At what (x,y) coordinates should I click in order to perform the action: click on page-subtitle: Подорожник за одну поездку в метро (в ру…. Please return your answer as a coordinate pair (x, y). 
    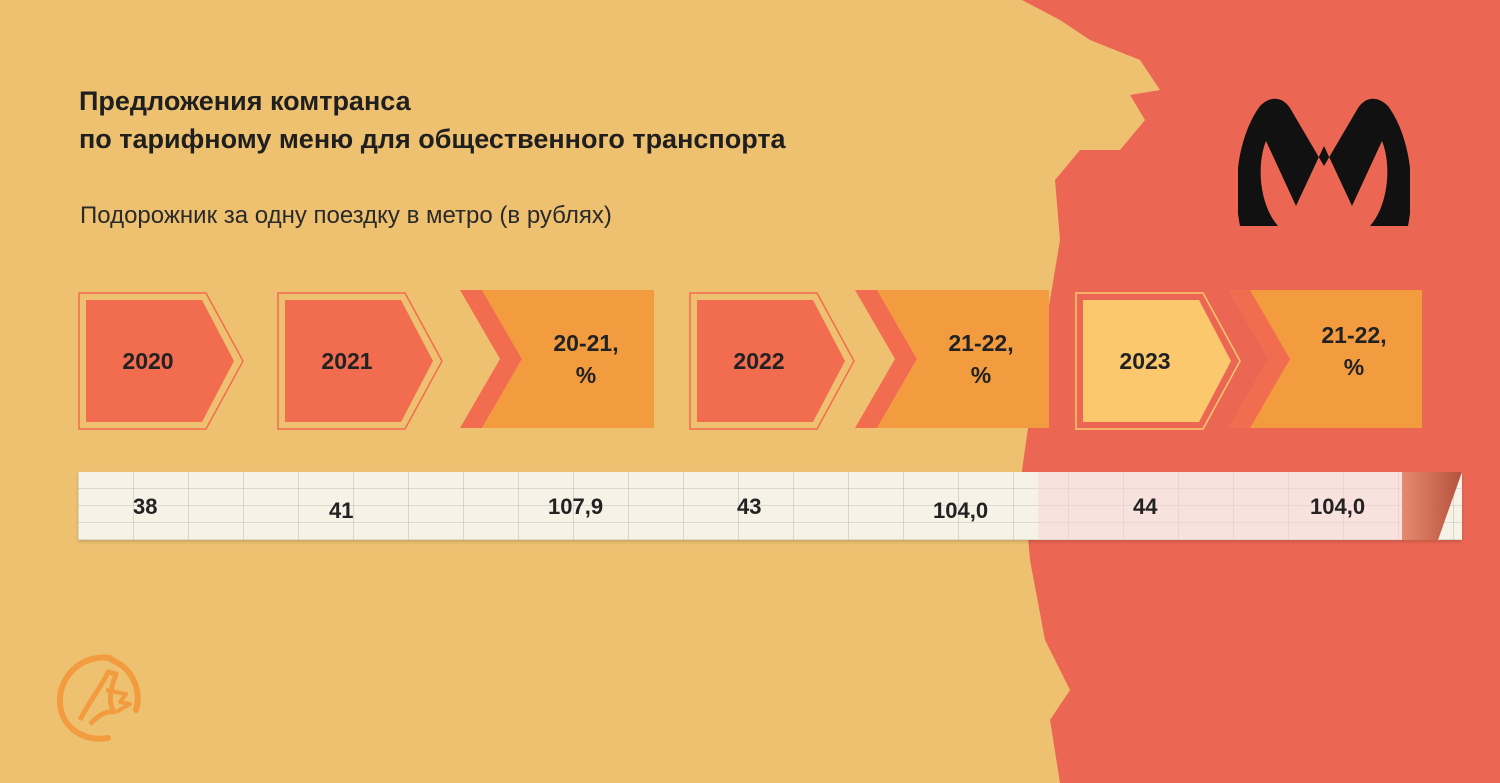
    Looking at the image, I should click on (346, 215).